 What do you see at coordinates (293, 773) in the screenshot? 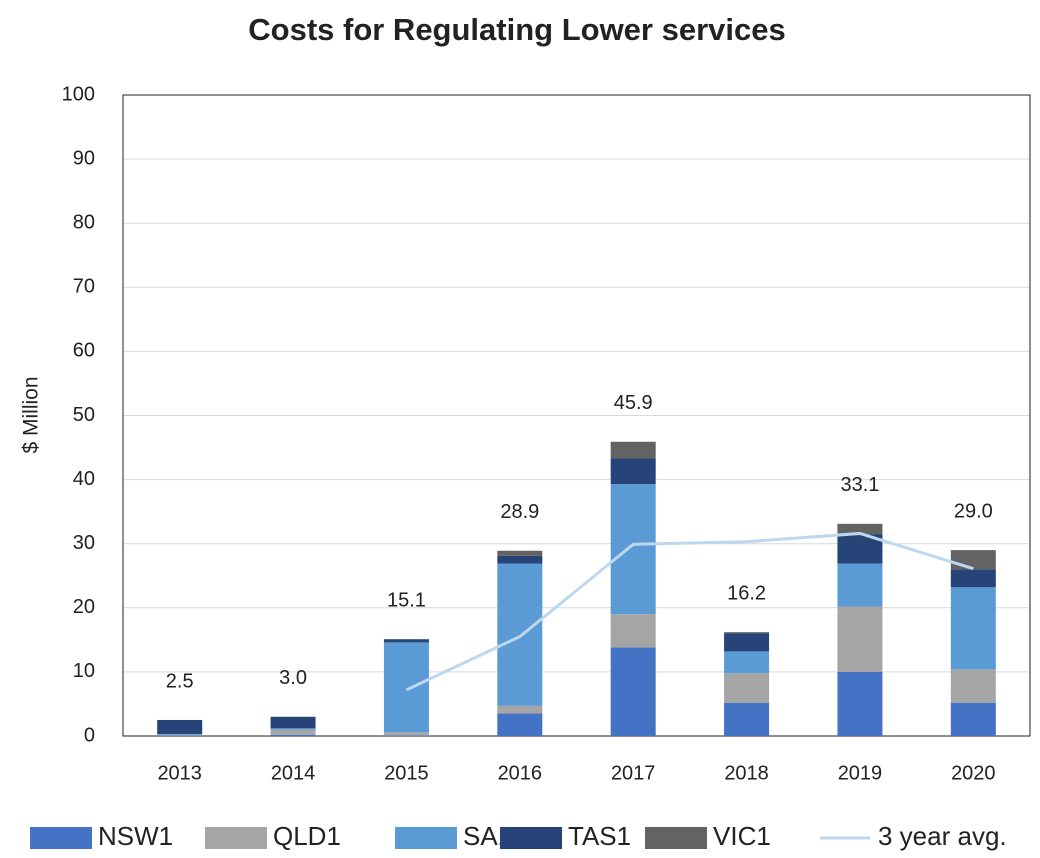
I see `x-tick-label: 2014` at bounding box center [293, 773].